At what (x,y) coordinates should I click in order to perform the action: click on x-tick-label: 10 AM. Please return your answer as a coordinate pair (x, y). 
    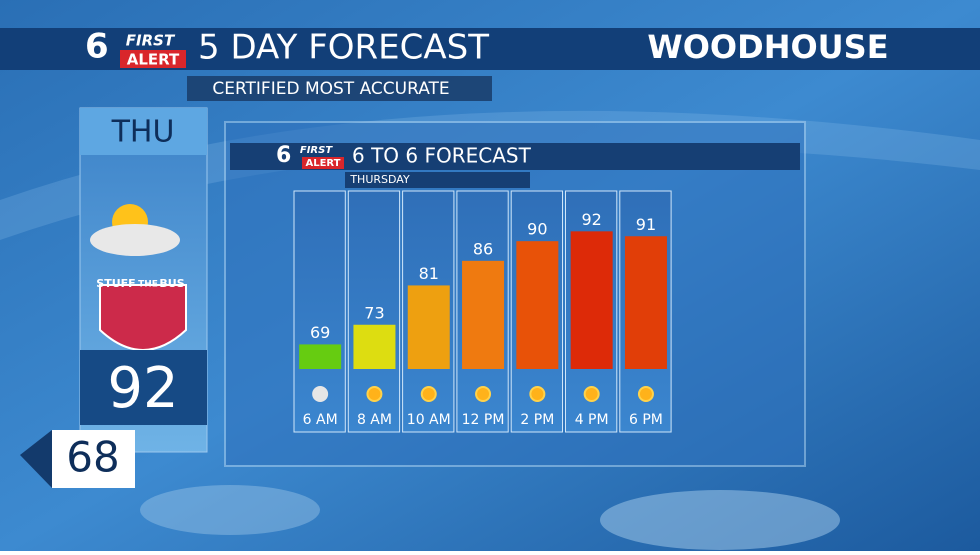
    Looking at the image, I should click on (429, 420).